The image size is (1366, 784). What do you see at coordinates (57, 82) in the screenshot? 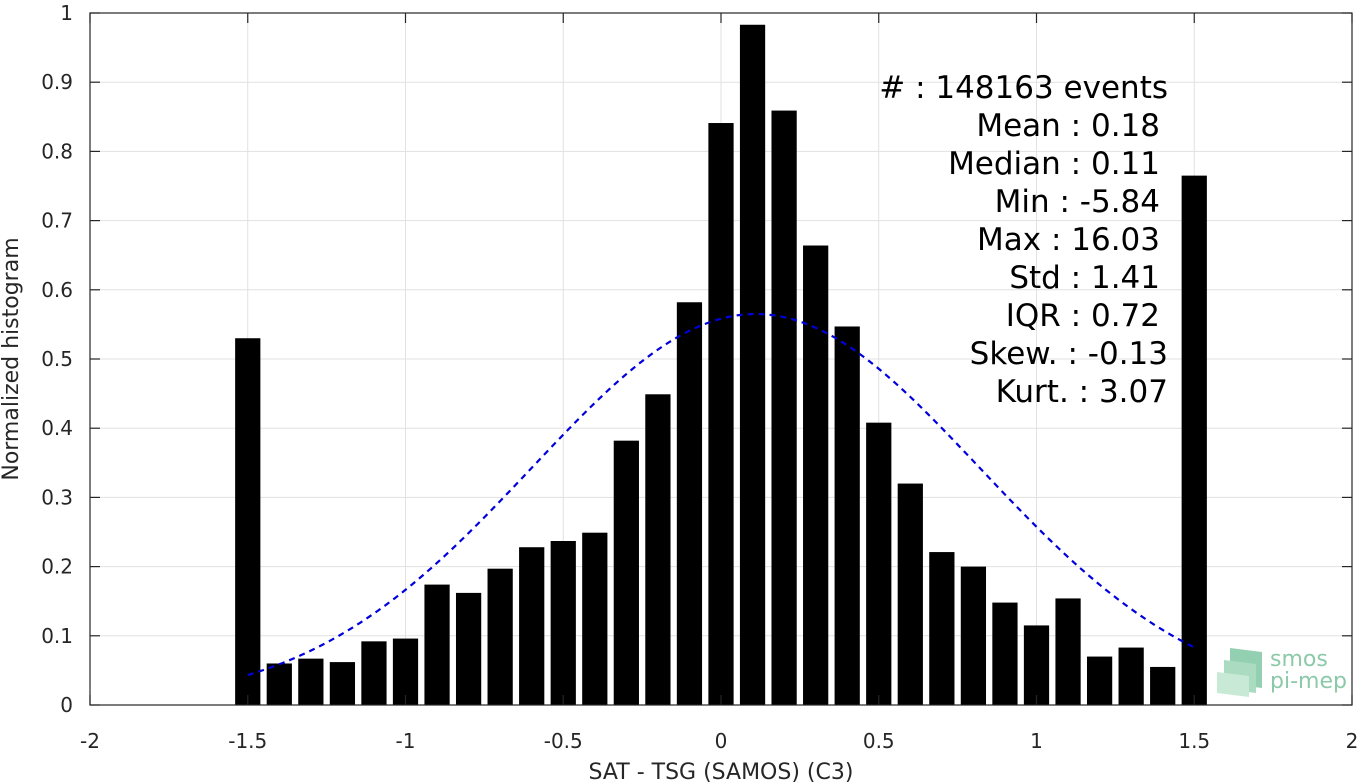
I see `y-tick-label: 0.9` at bounding box center [57, 82].